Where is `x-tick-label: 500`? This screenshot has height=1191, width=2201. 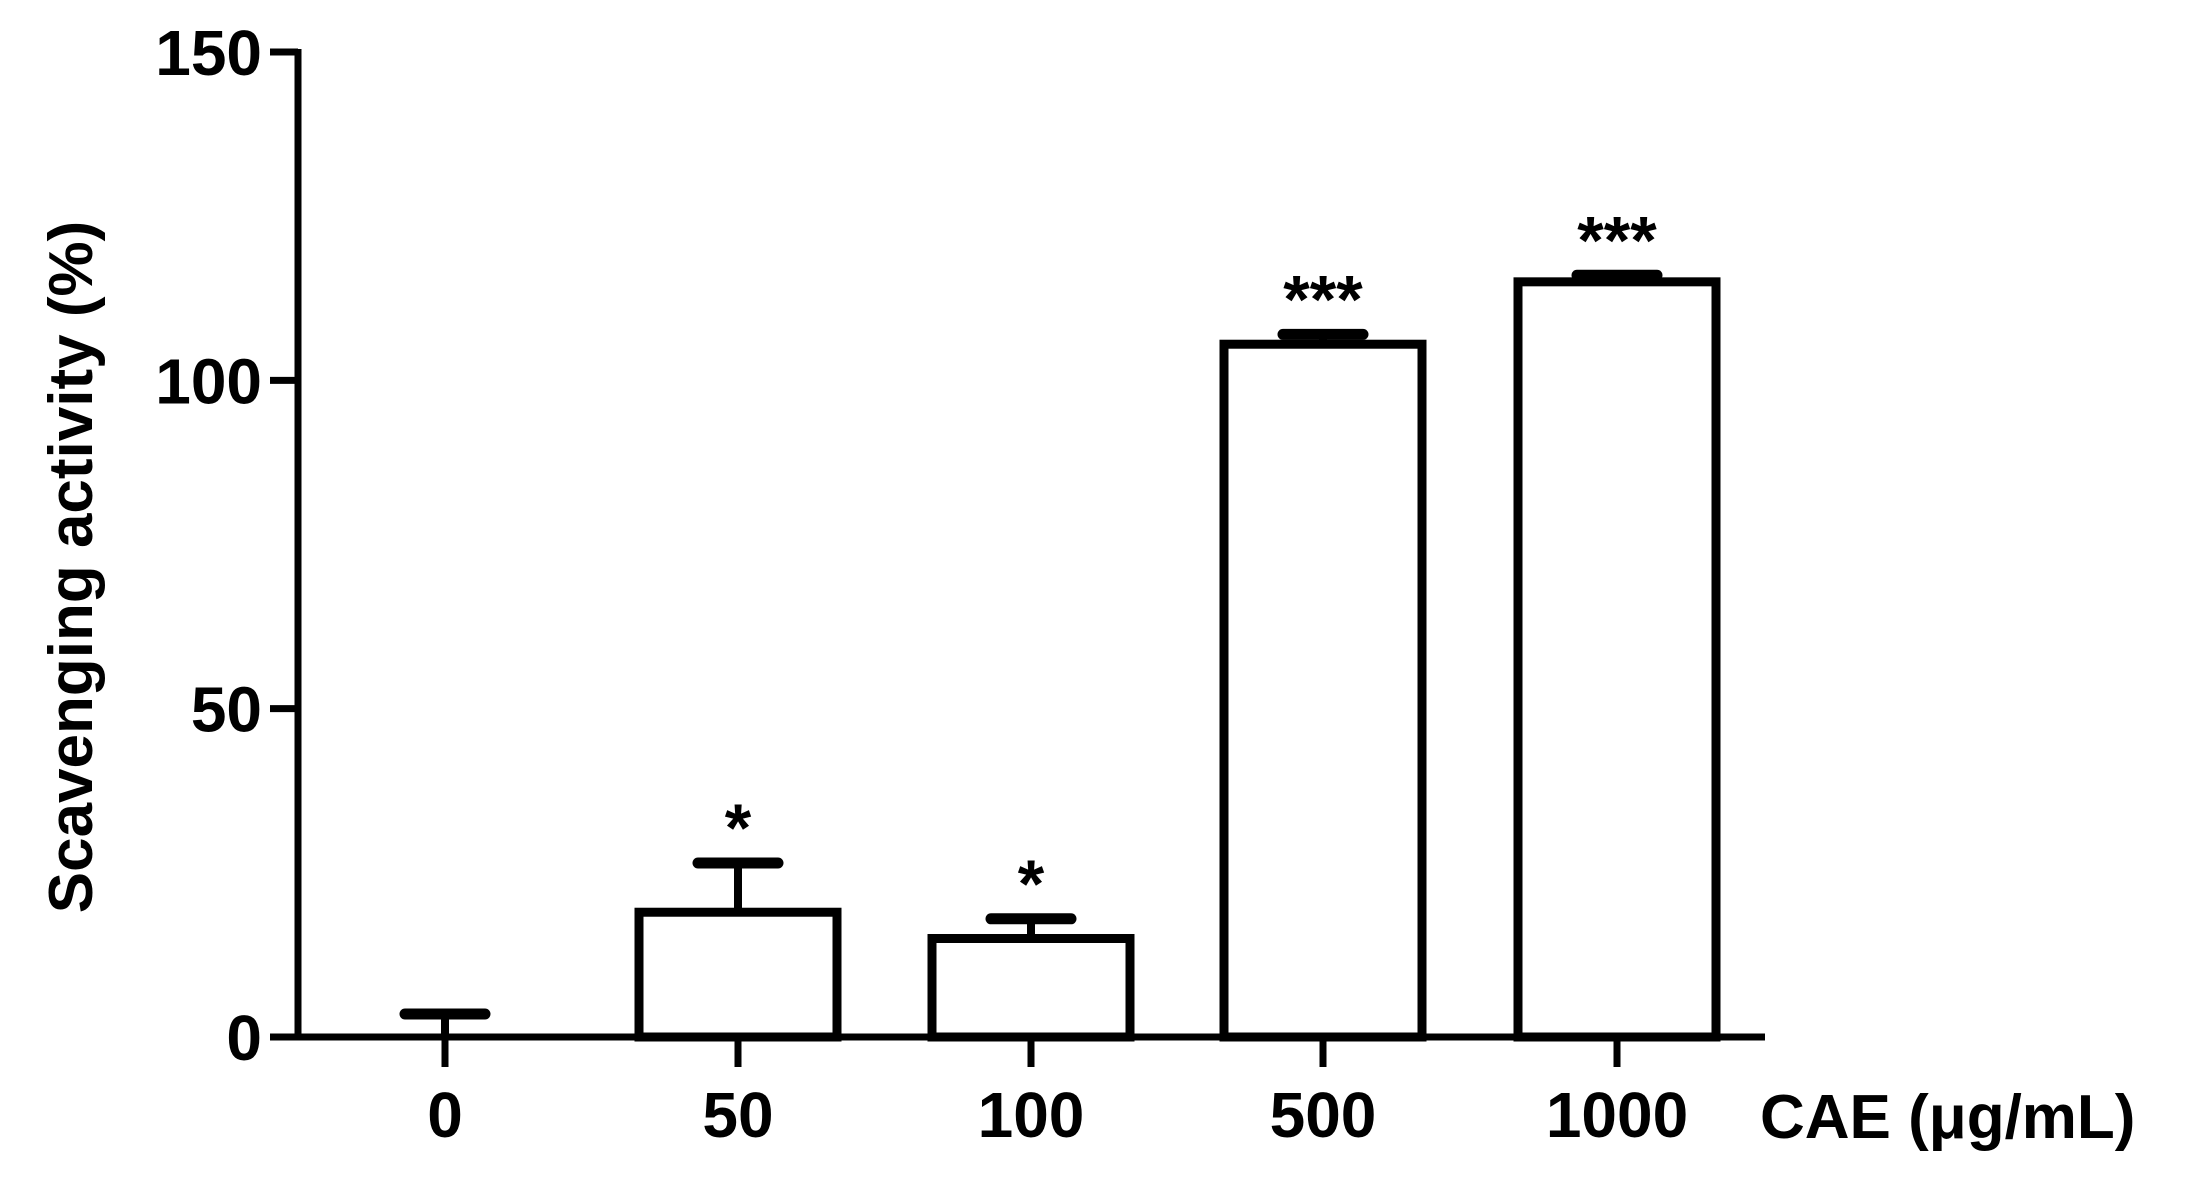
x-tick-label: 500 is located at coordinates (1323, 1115).